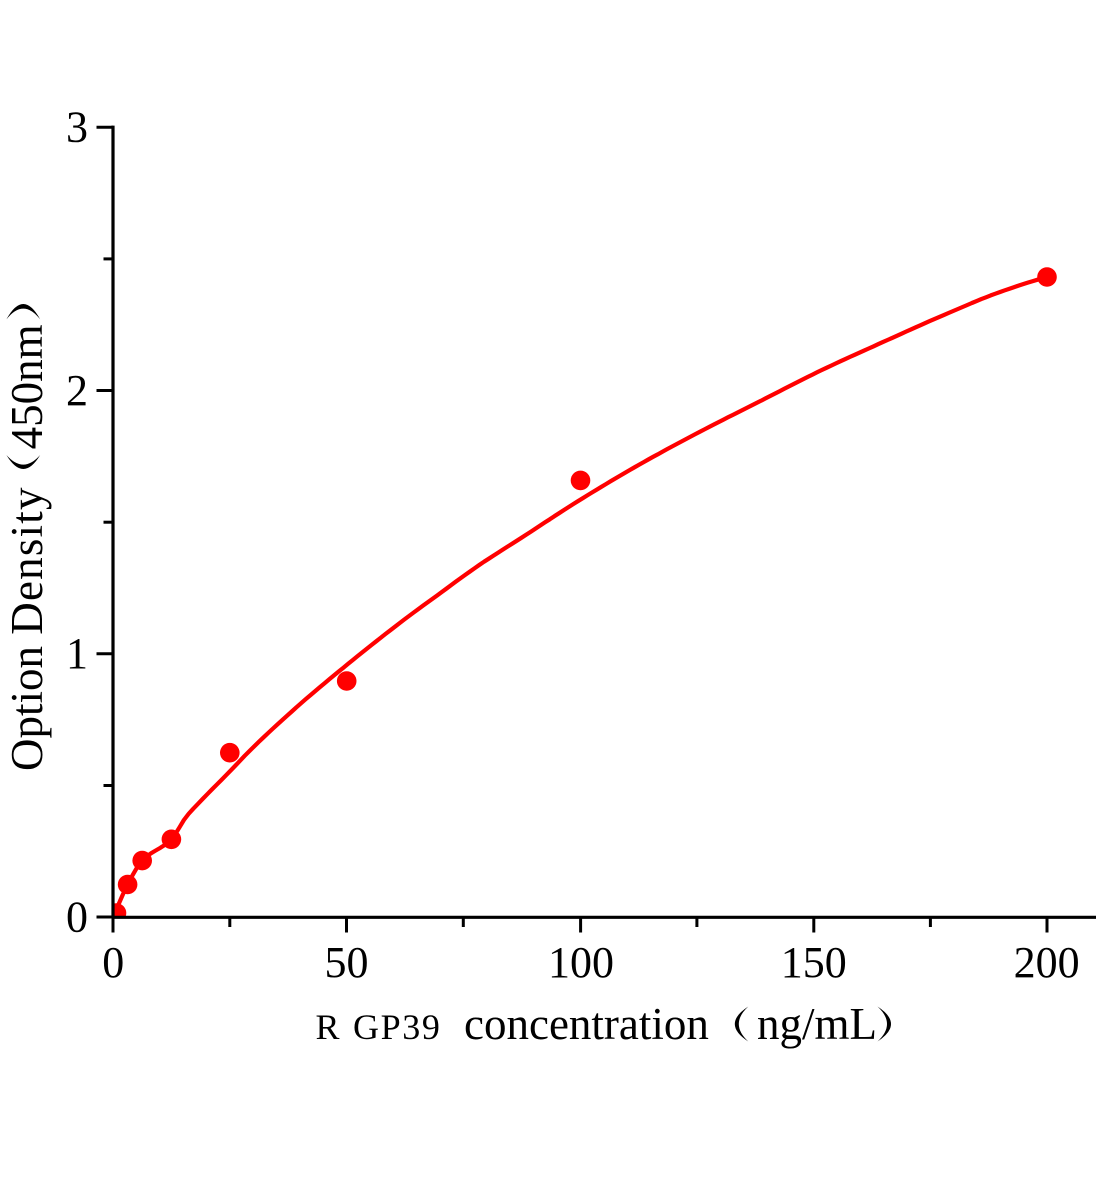 This screenshot has height=1200, width=1104. Describe the element at coordinates (397, 1027) in the screenshot. I see `svg-text: GP39` at that location.